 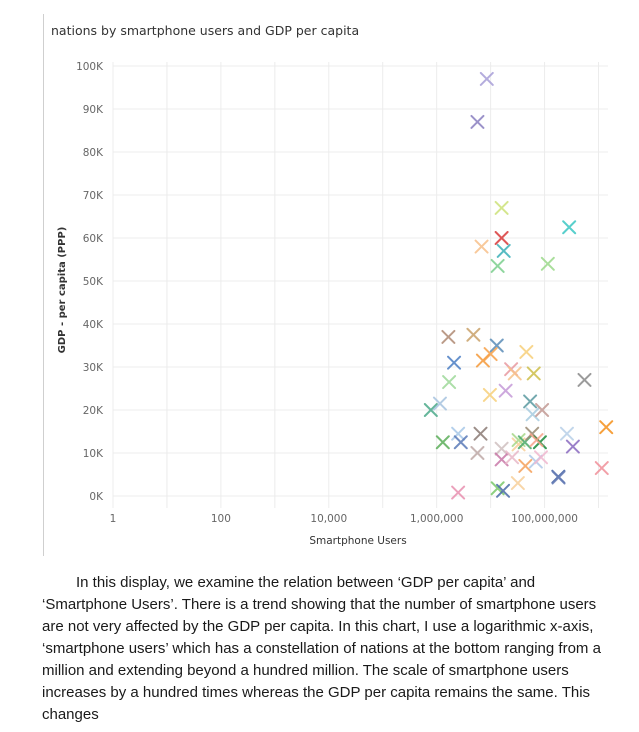 What do you see at coordinates (62, 290) in the screenshot?
I see `y-axis-title: GDP - per capita (PPP)` at bounding box center [62, 290].